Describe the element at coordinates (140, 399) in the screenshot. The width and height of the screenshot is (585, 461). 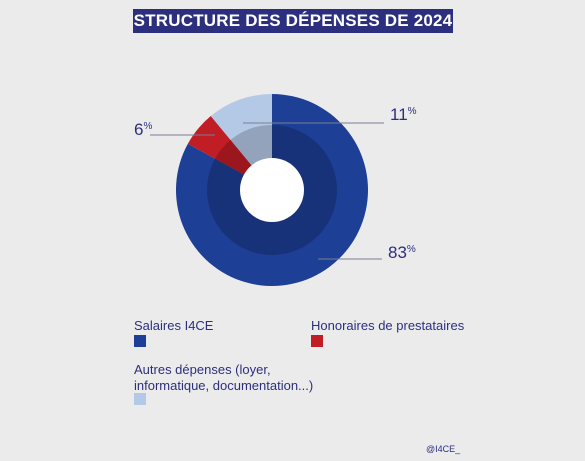
I see `legend-swatch-autres` at that location.